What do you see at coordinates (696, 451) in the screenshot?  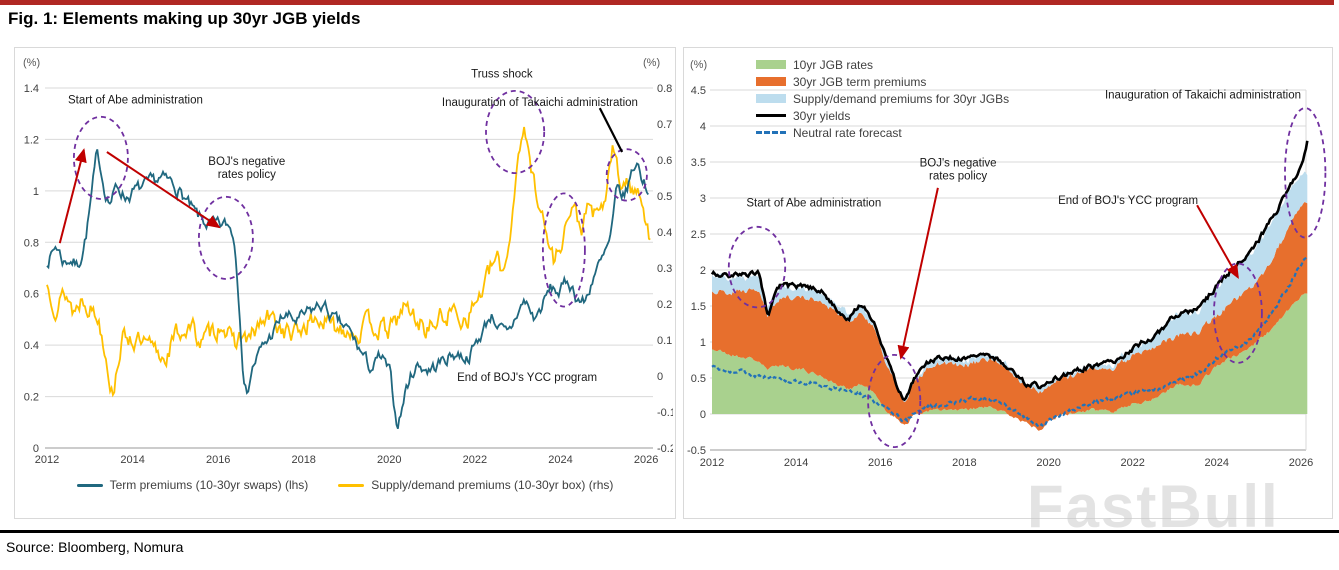 I see `y-axis-tick: -0.5` at bounding box center [696, 451].